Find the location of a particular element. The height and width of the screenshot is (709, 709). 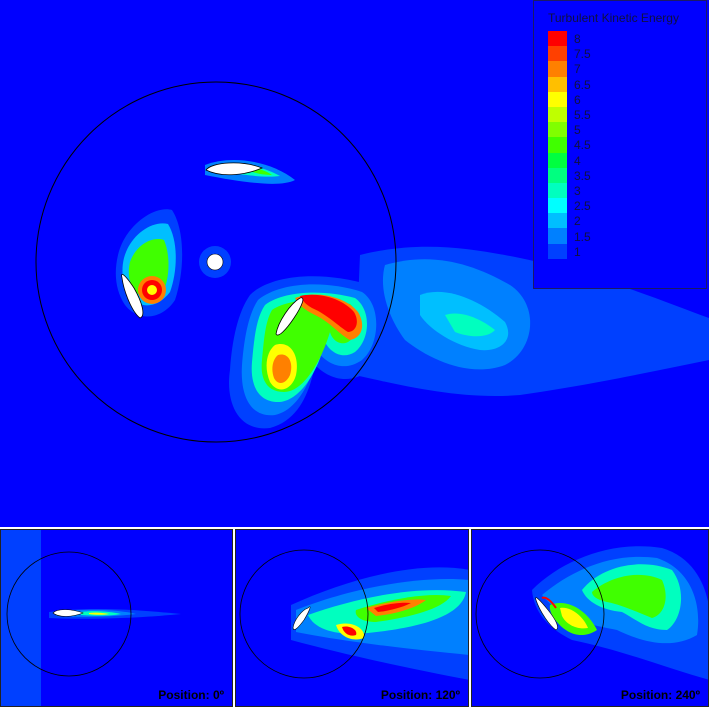

legend-color-bar is located at coordinates (557, 145).